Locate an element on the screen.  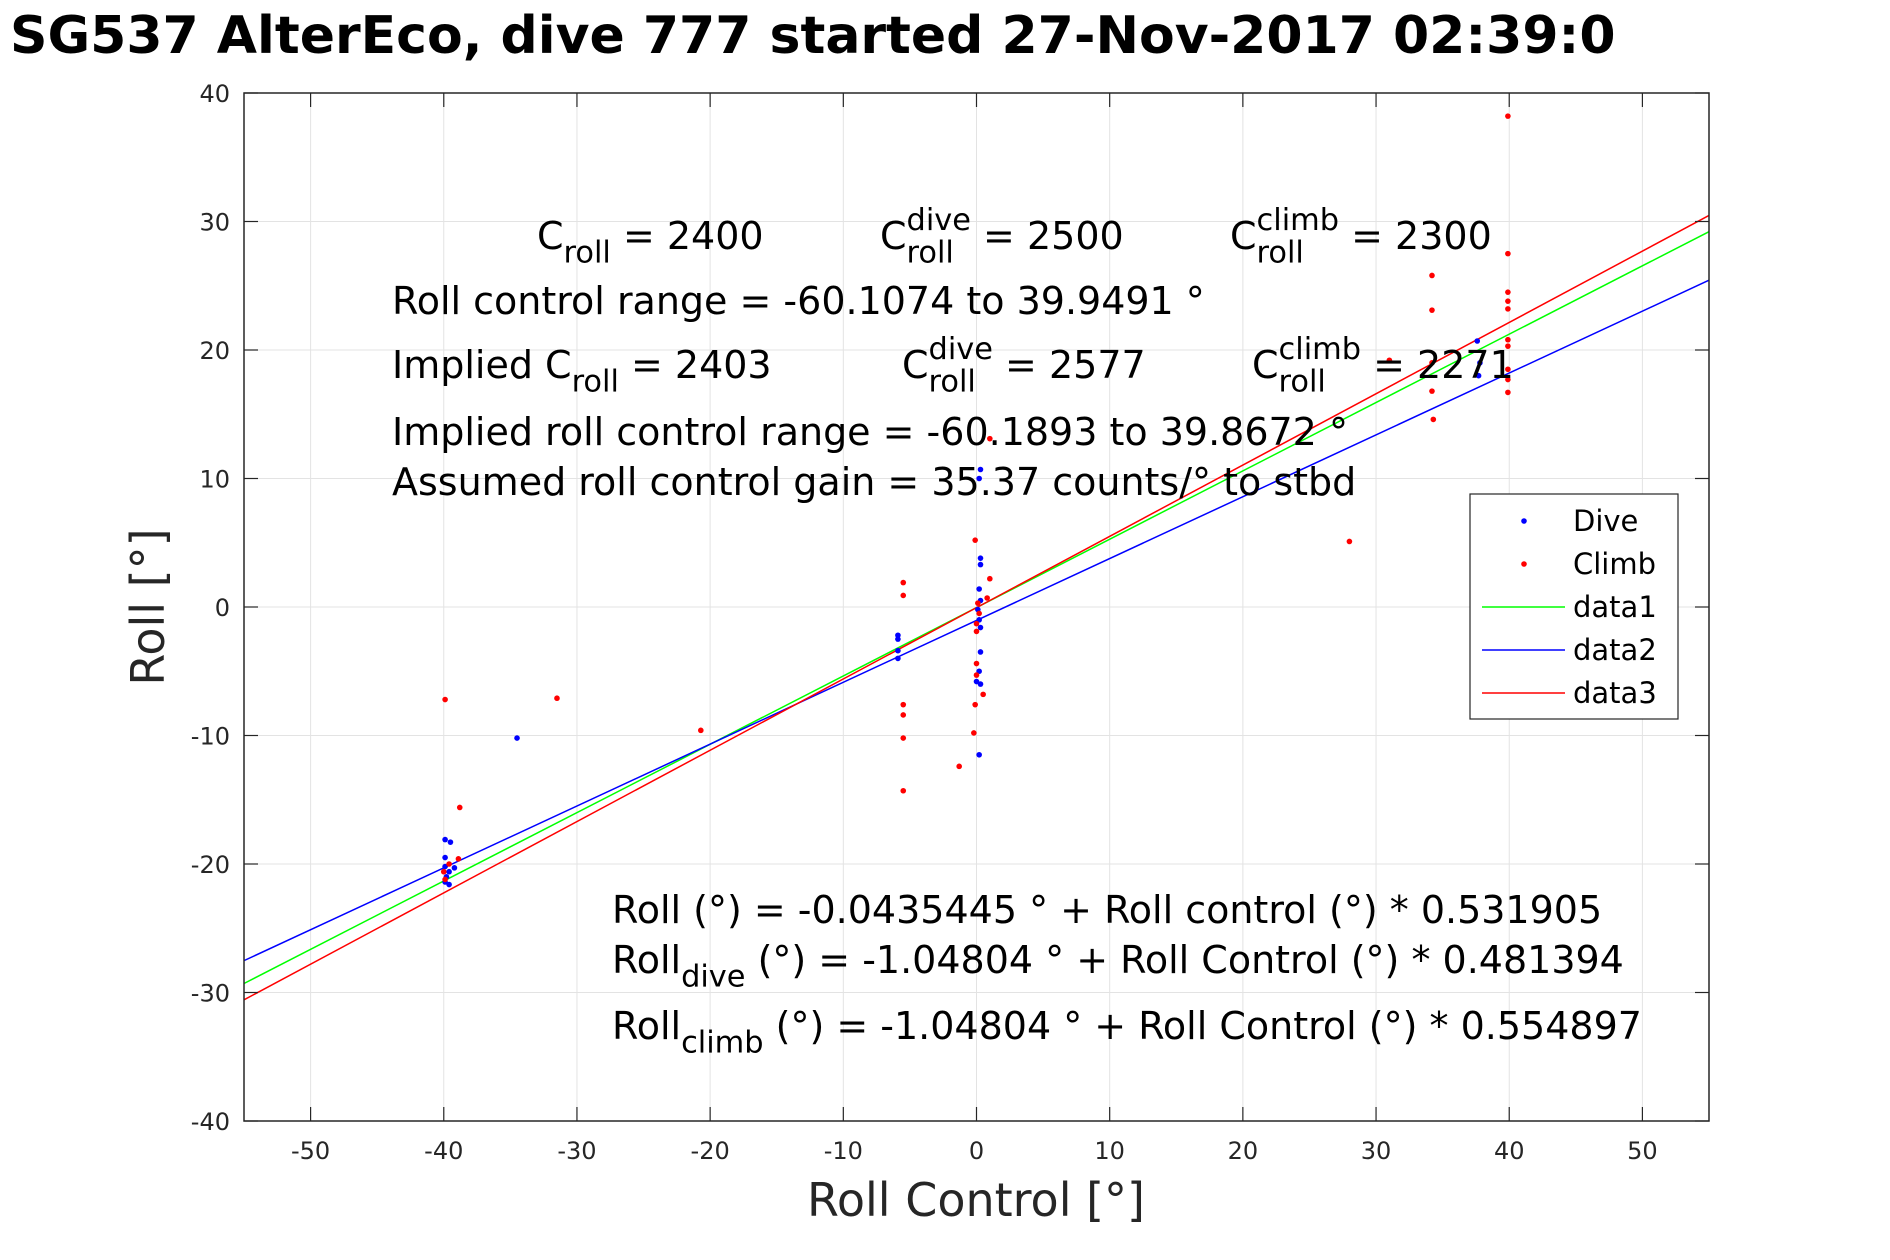
legend-label-climb: Climb is located at coordinates (1614, 564).